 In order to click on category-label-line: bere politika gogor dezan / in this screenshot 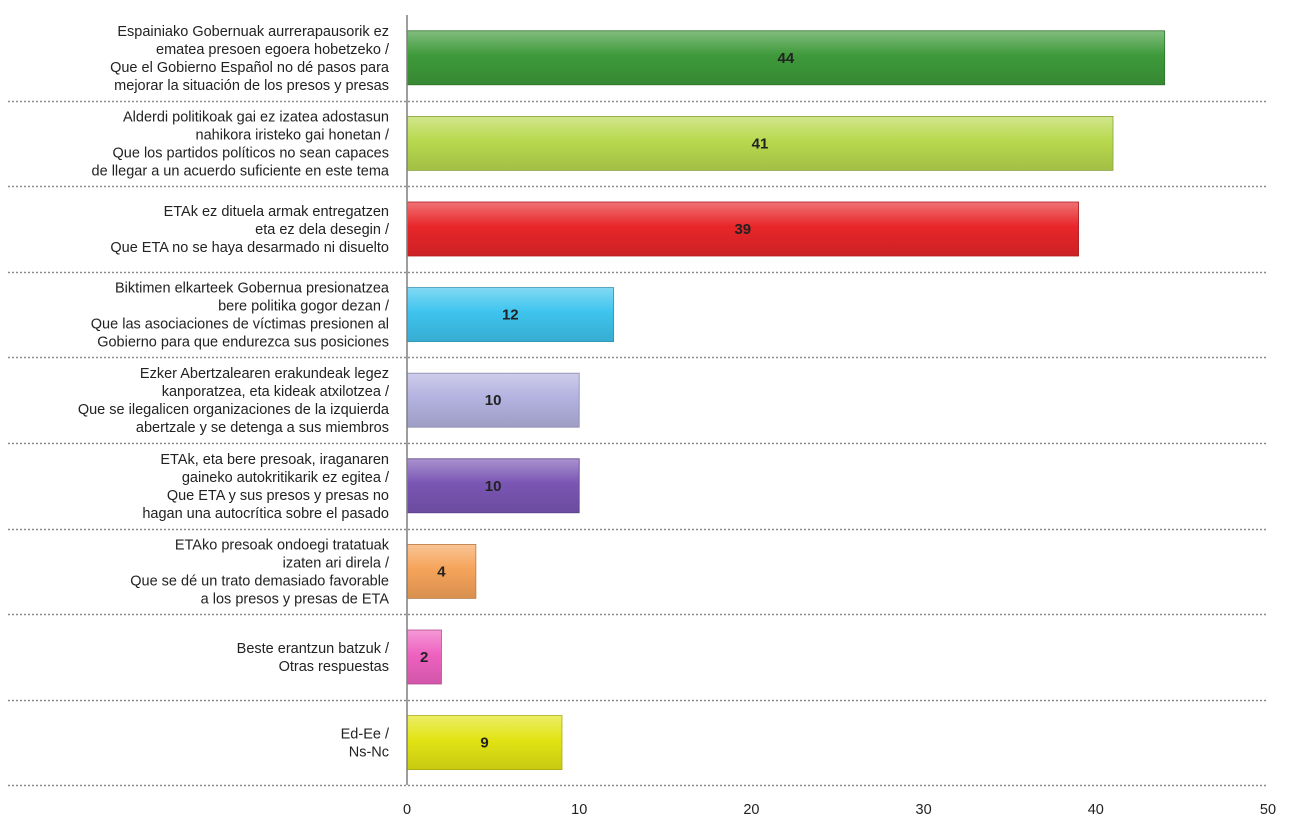, I will do `click(304, 307)`.